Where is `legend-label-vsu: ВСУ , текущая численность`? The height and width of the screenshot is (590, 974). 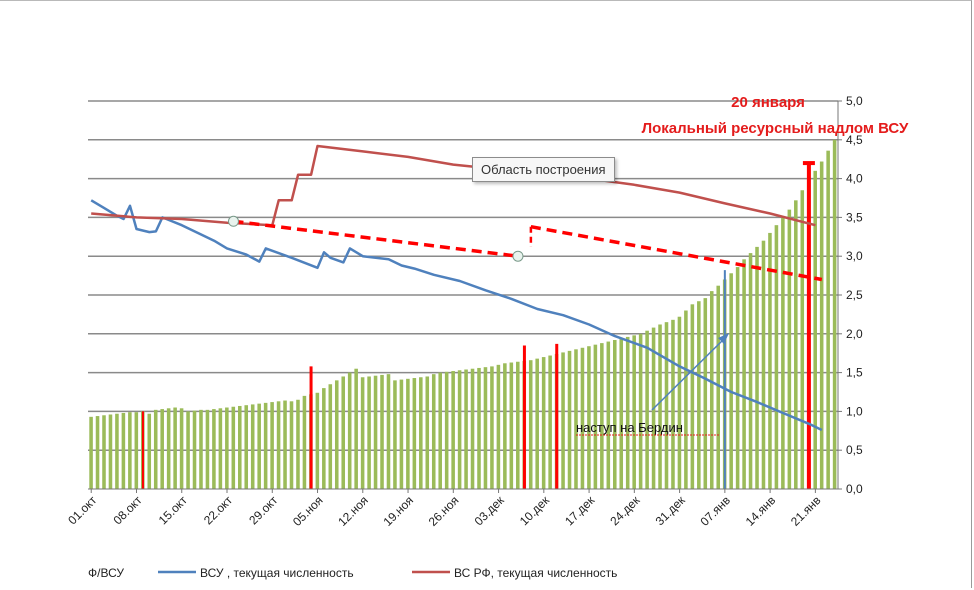
legend-label-vsu: ВСУ , текущая численность is located at coordinates (277, 573).